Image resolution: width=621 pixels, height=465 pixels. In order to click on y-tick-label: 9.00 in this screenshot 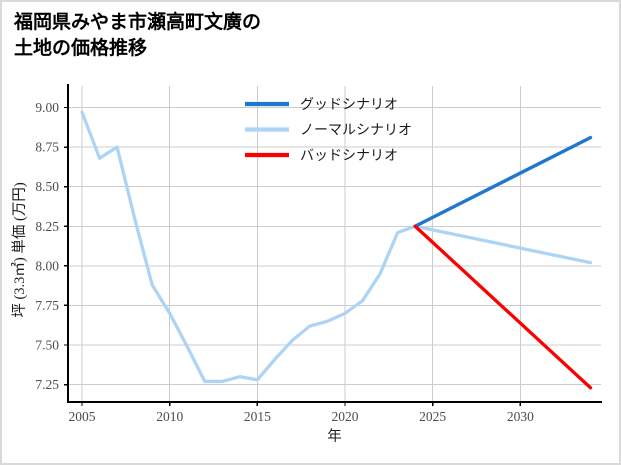, I will do `click(47, 107)`.